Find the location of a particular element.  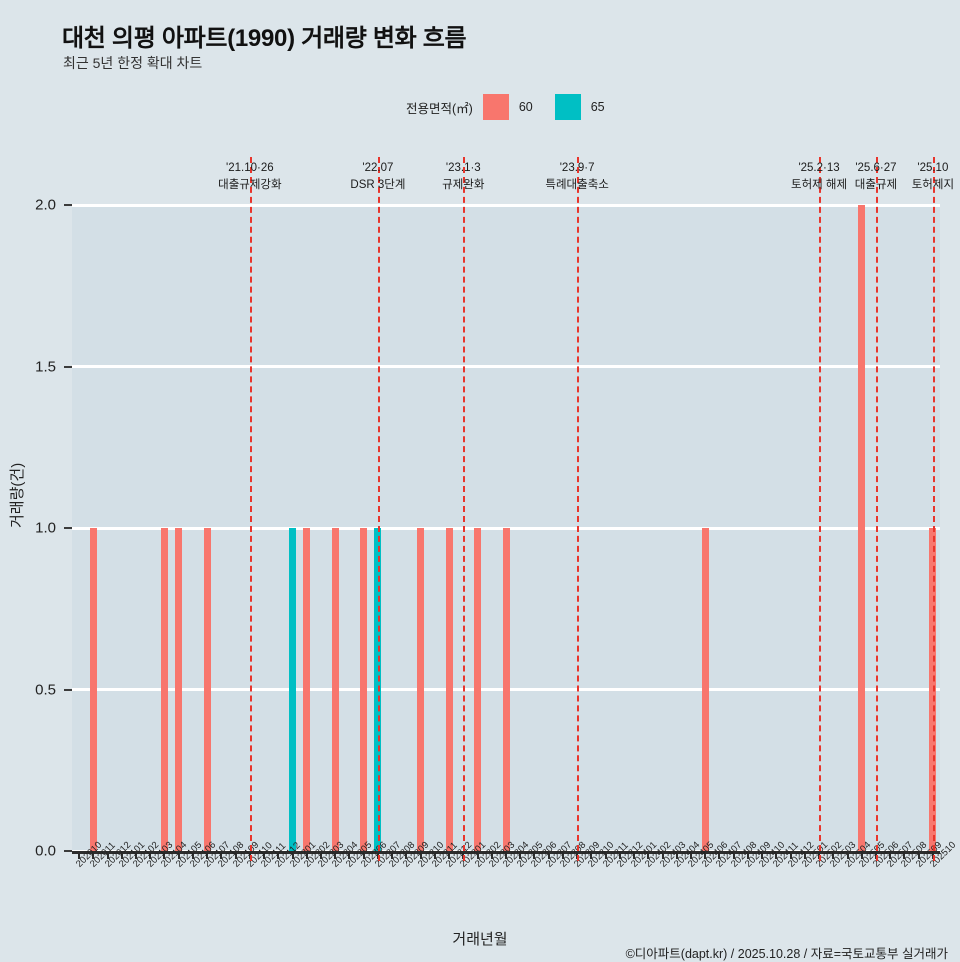

page-title: 대천 의평 아파트(1990) 거래량 변화 흐름 is located at coordinates (264, 38).